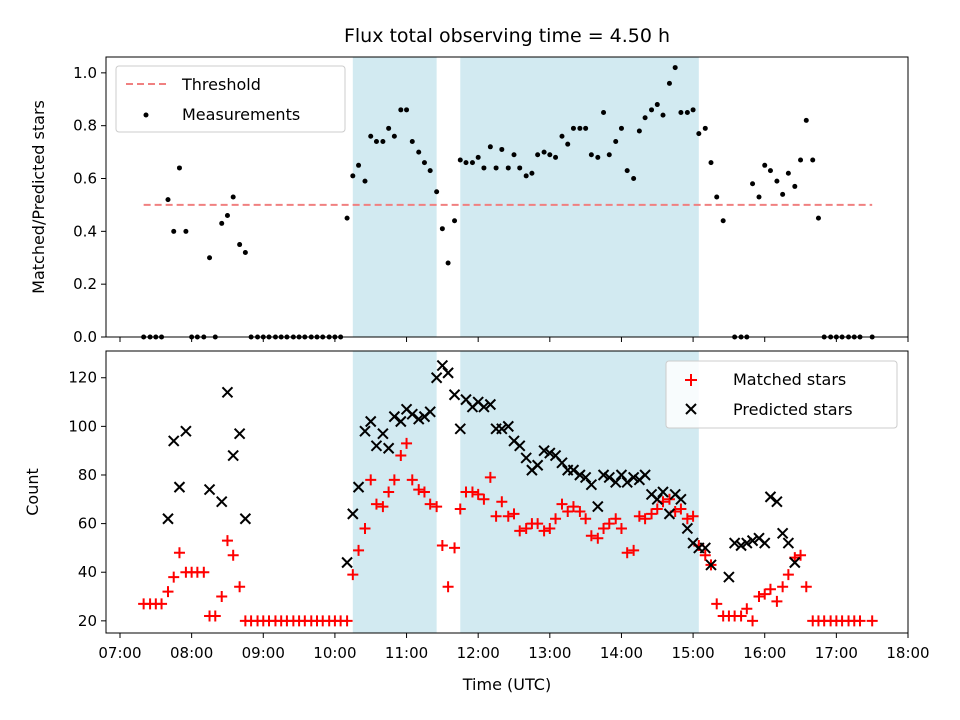  I want to click on x-tick-label: 15:00, so click(692, 653).